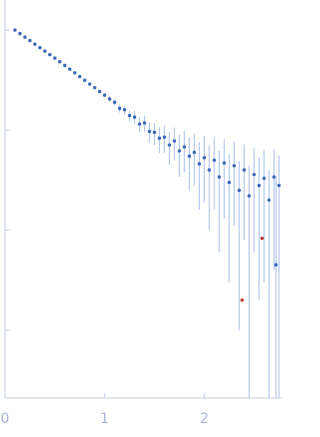 The width and height of the screenshot is (320, 437). What do you see at coordinates (5, 419) in the screenshot?
I see `x-tick-label: 0` at bounding box center [5, 419].